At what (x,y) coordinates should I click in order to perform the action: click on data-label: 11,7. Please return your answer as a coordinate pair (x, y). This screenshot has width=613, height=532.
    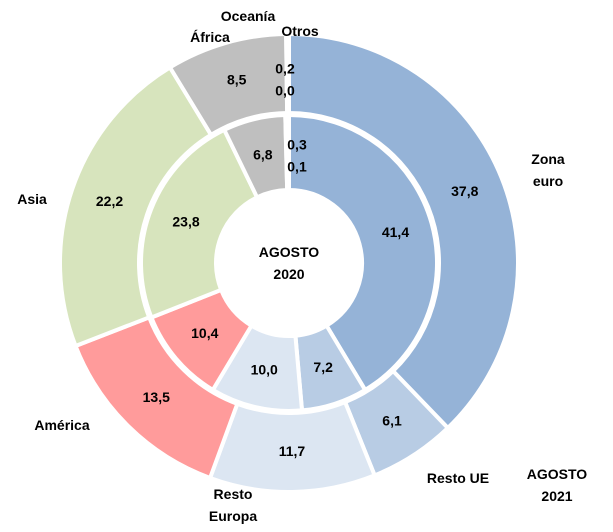
    Looking at the image, I should click on (292, 451).